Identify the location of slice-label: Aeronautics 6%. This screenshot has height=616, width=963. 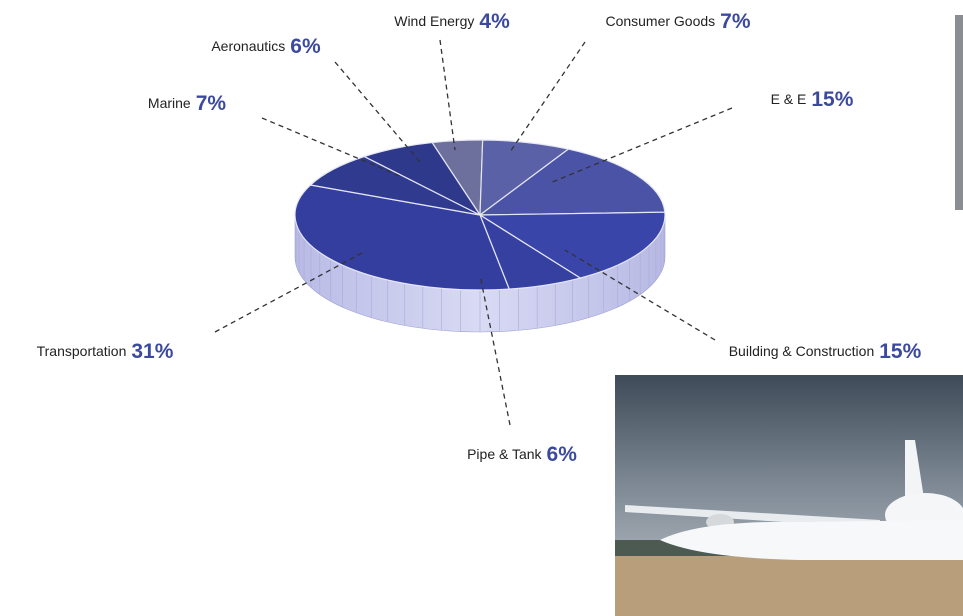
(266, 46).